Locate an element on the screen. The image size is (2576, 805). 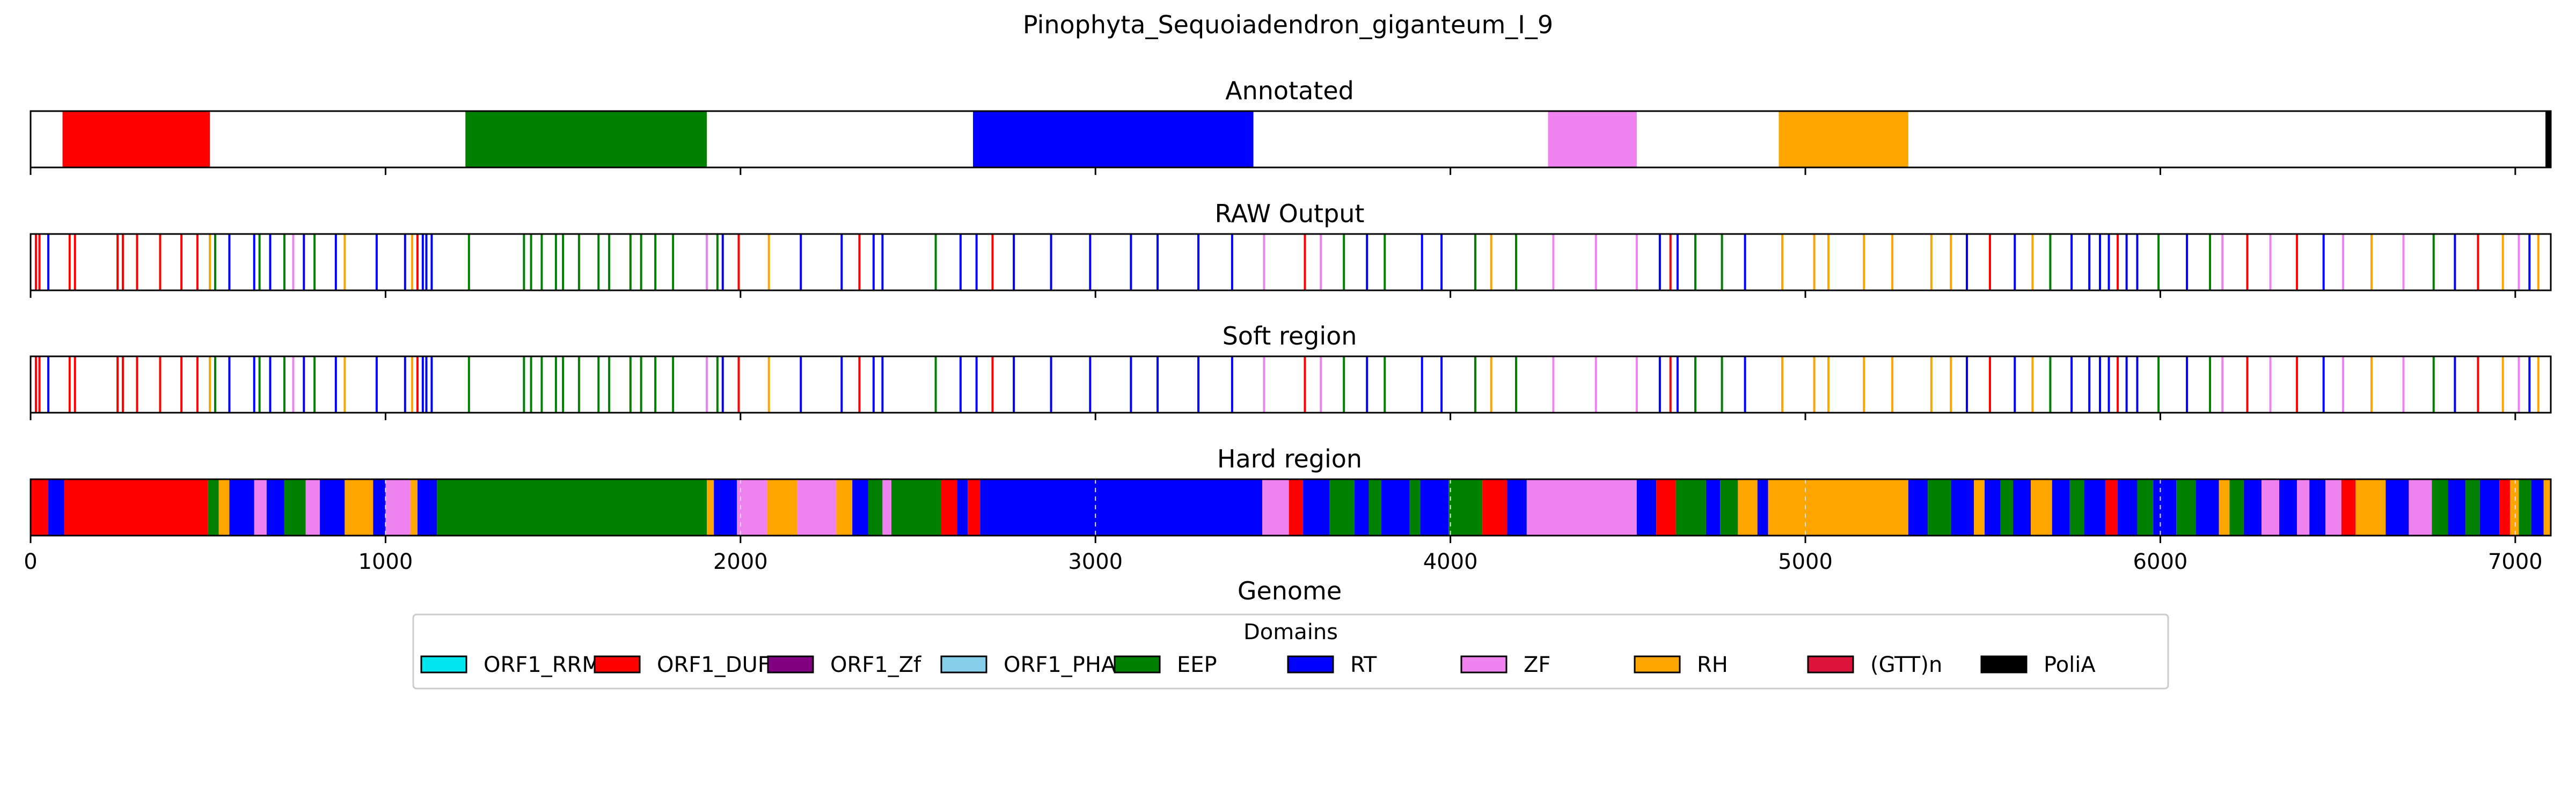
x-tick-label: 2000 is located at coordinates (740, 562).